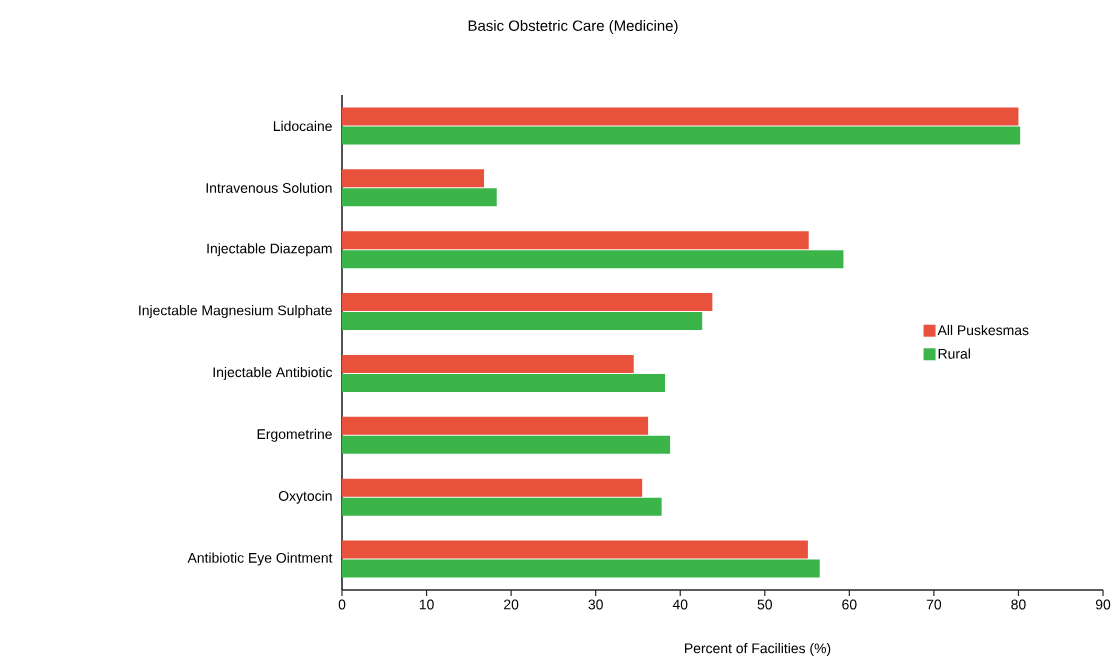  I want to click on y-tick-label: Antibiotic Eye Ointment, so click(260, 559).